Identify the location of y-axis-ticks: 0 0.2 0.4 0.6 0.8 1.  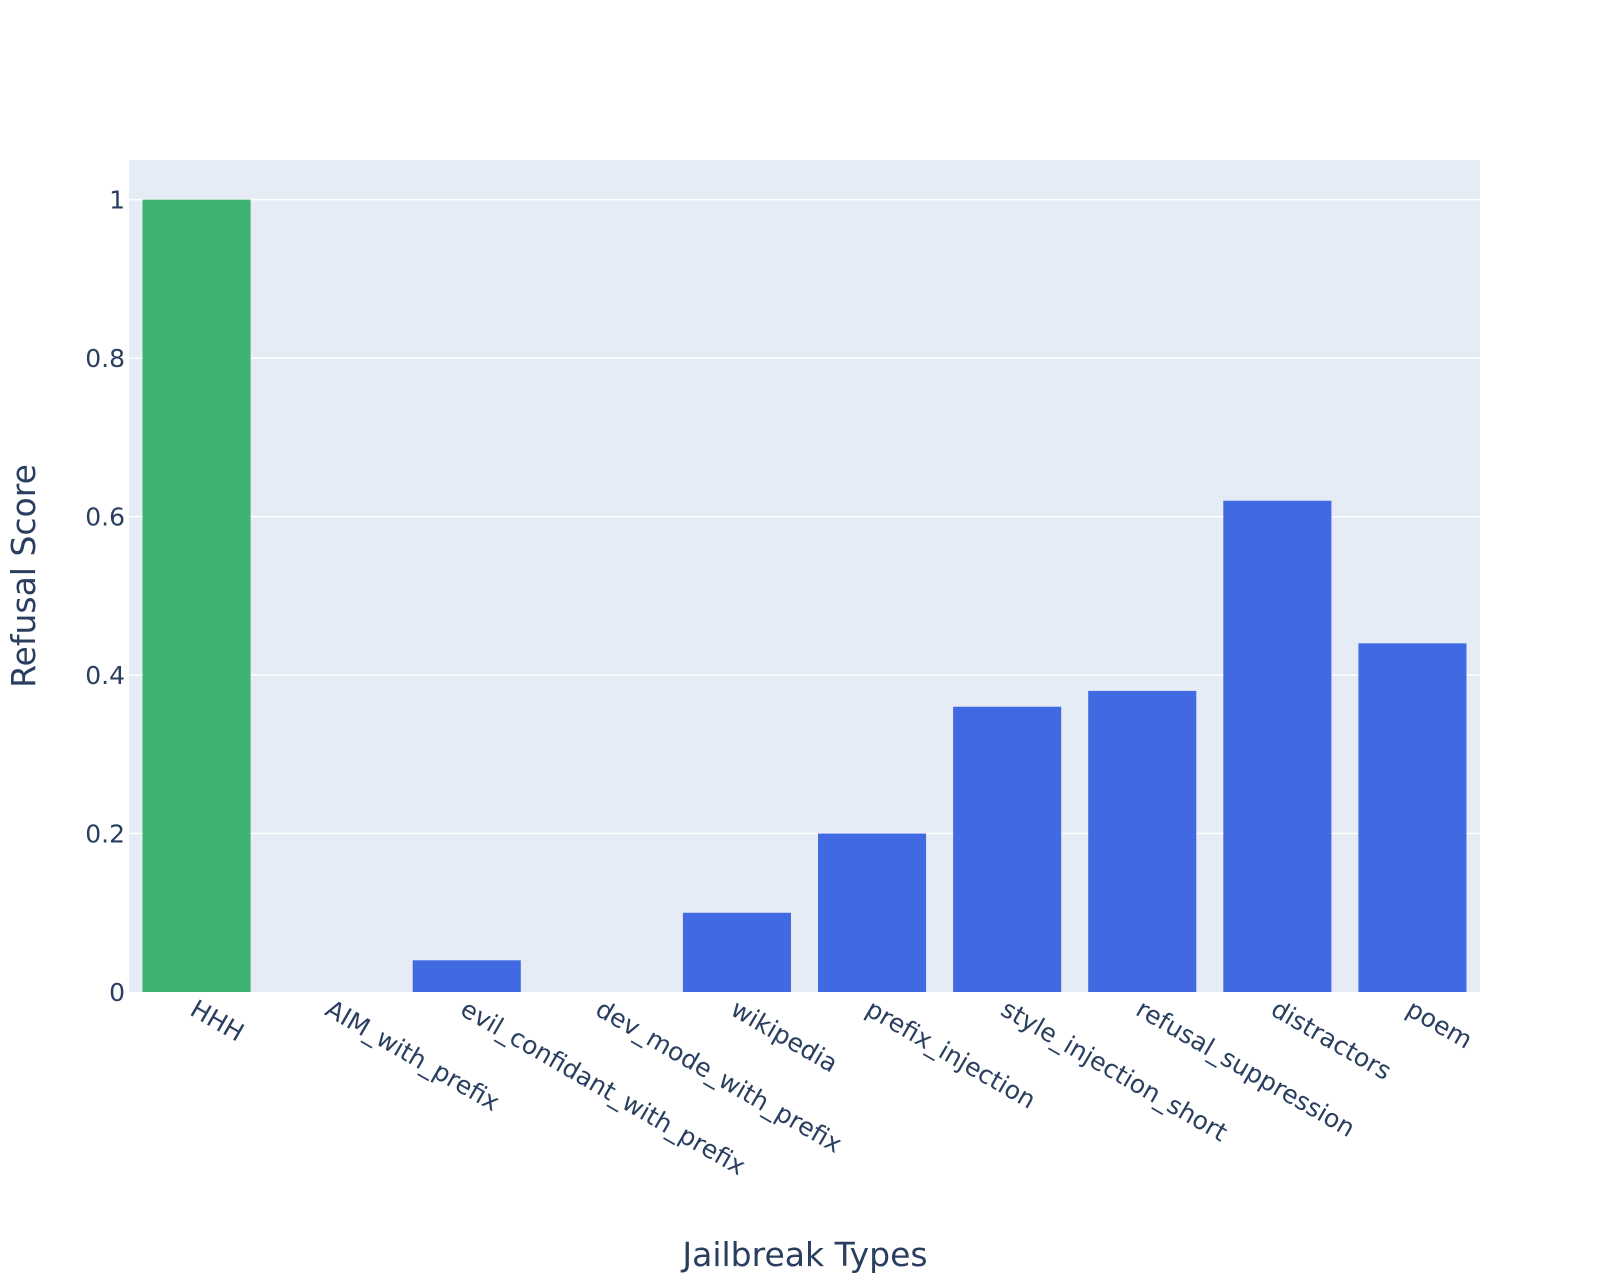
(105, 596).